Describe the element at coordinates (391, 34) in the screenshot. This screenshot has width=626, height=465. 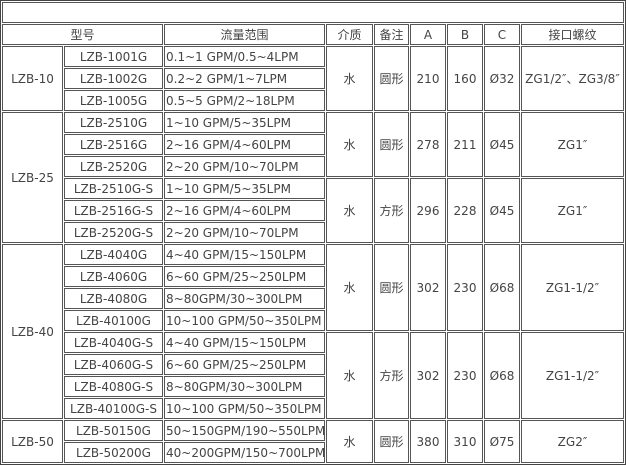
I see `header-note: 备注` at that location.